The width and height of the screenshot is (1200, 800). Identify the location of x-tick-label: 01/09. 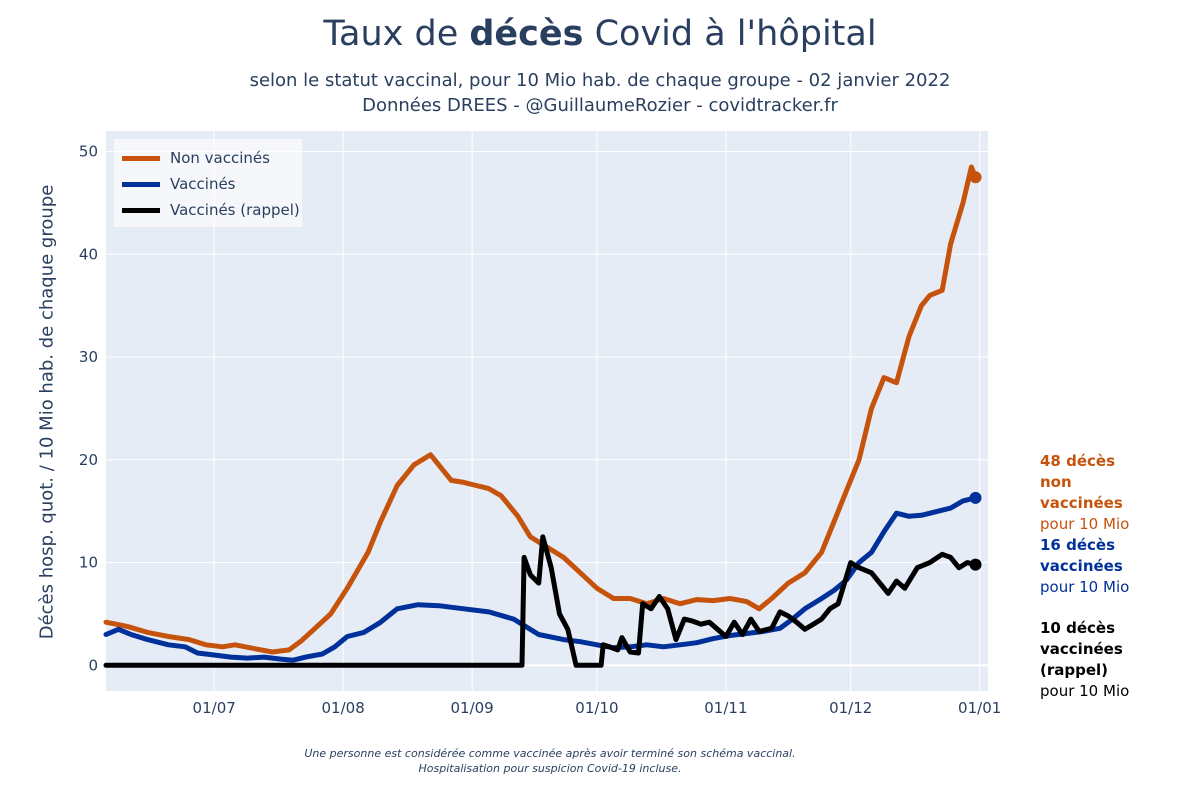
(471, 708).